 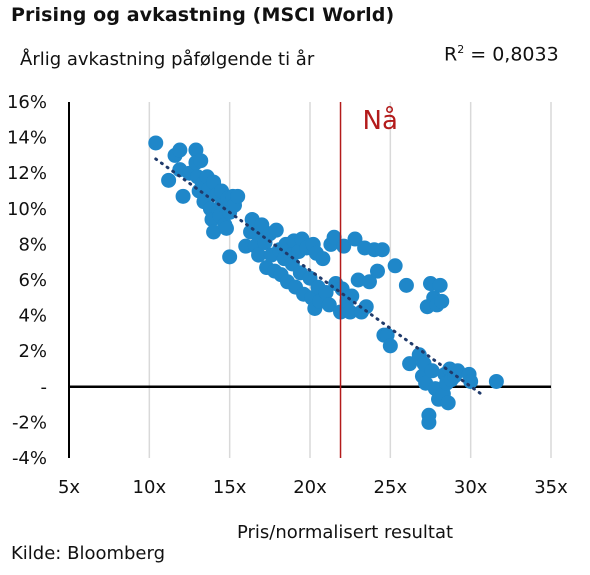 What do you see at coordinates (88, 553) in the screenshot?
I see `source-label: Kilde: Bloomberg` at bounding box center [88, 553].